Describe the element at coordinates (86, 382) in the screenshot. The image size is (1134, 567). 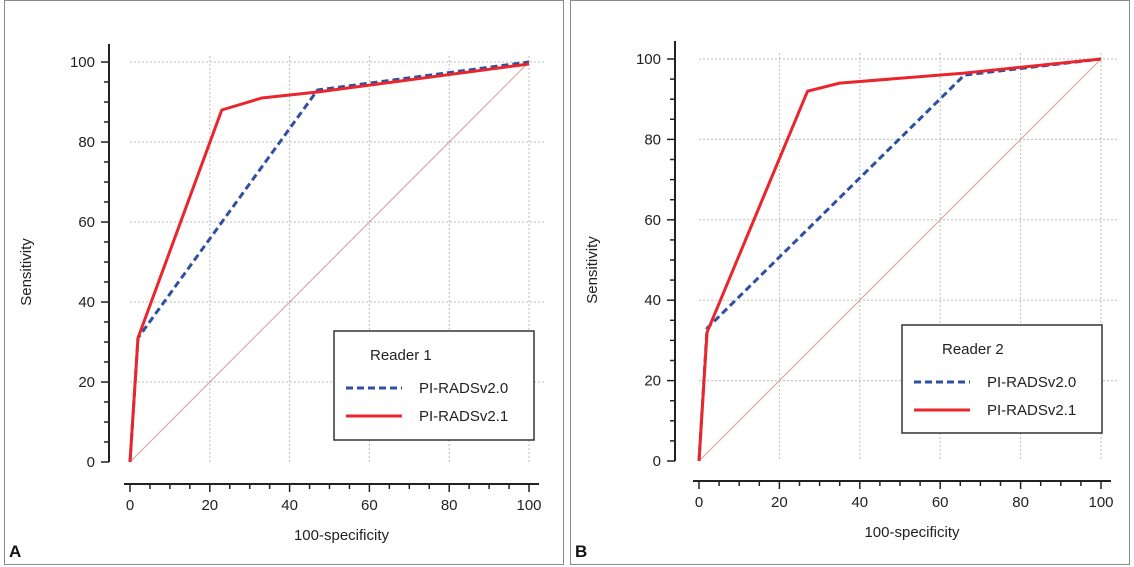
I see `y-tick-label-a: 20` at that location.